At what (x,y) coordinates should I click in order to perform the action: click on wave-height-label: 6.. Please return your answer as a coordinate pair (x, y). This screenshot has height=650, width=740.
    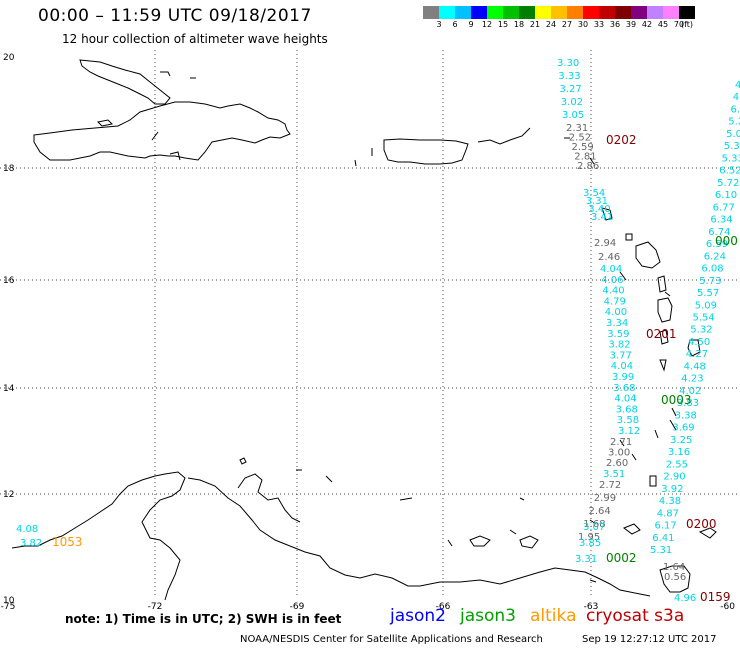
    Looking at the image, I should click on (735, 110).